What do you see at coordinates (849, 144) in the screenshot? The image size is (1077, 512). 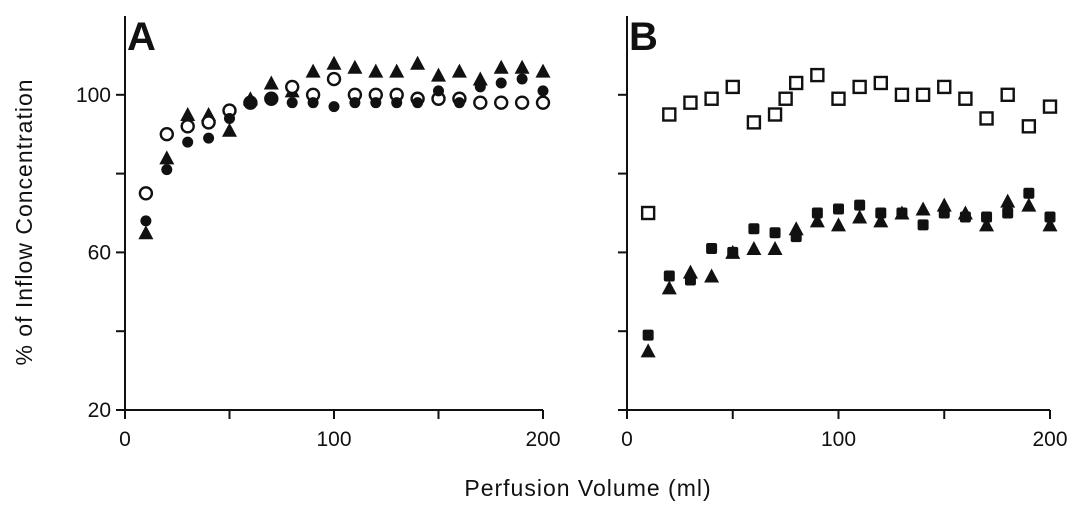 I see `series-square-open` at bounding box center [849, 144].